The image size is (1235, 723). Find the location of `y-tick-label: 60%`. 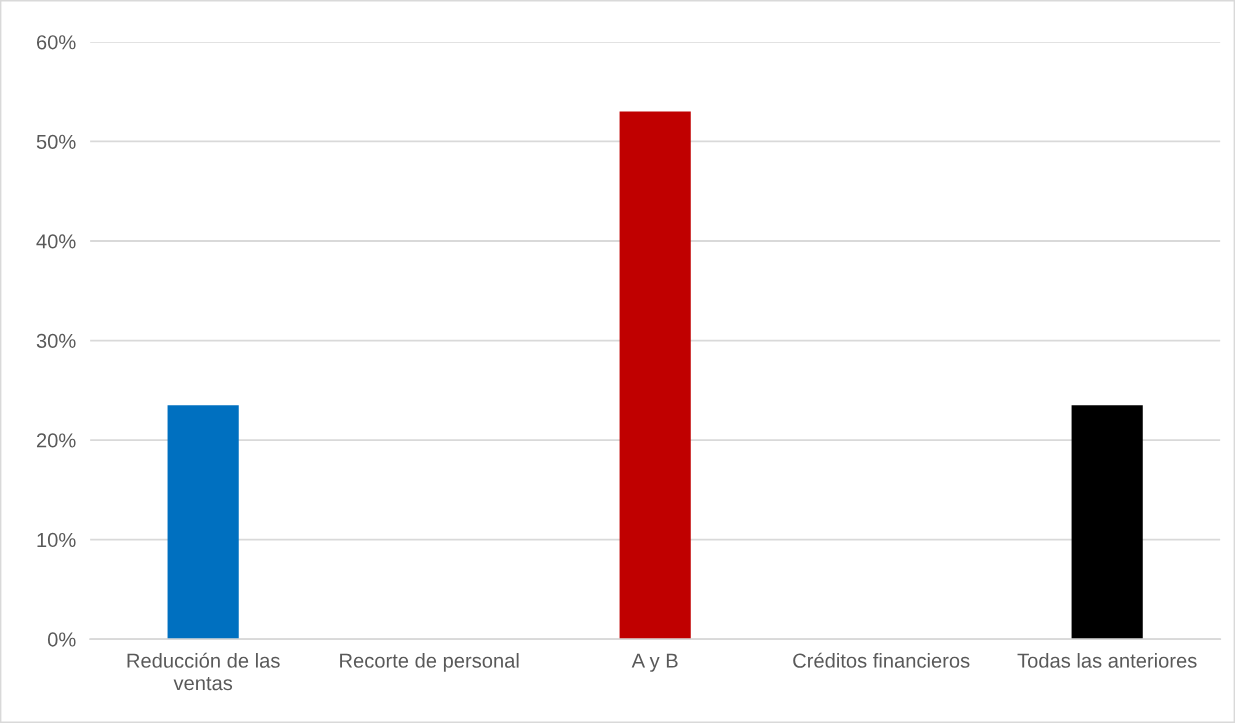

y-tick-label: 60% is located at coordinates (56, 42).